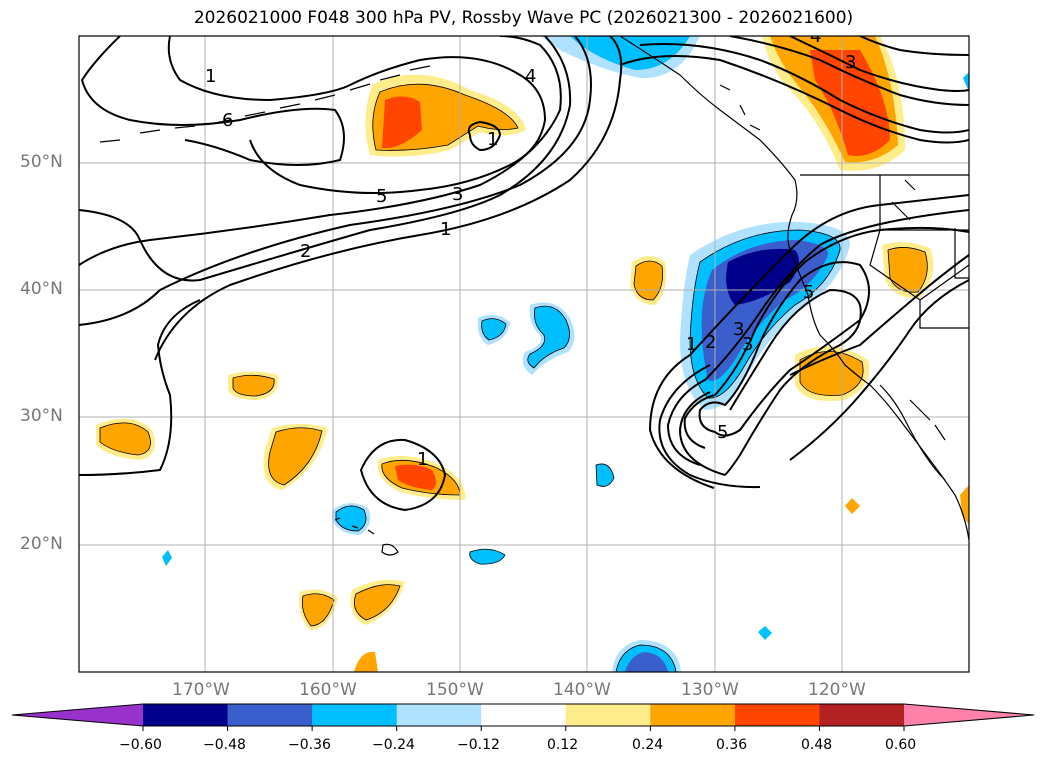 The height and width of the screenshot is (765, 1047). I want to click on colorbar-tick-label: 0.60, so click(901, 745).